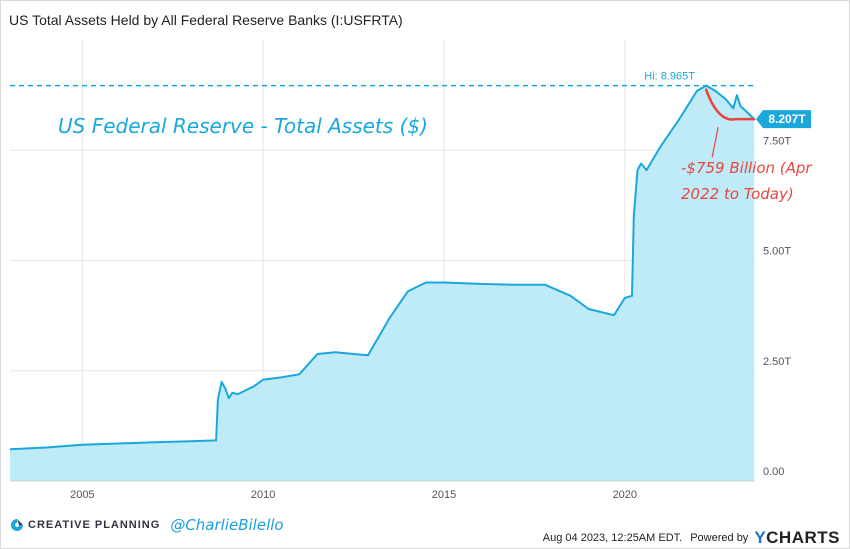 This screenshot has width=850, height=549. What do you see at coordinates (715, 142) in the screenshot?
I see `decline-pointer` at bounding box center [715, 142].